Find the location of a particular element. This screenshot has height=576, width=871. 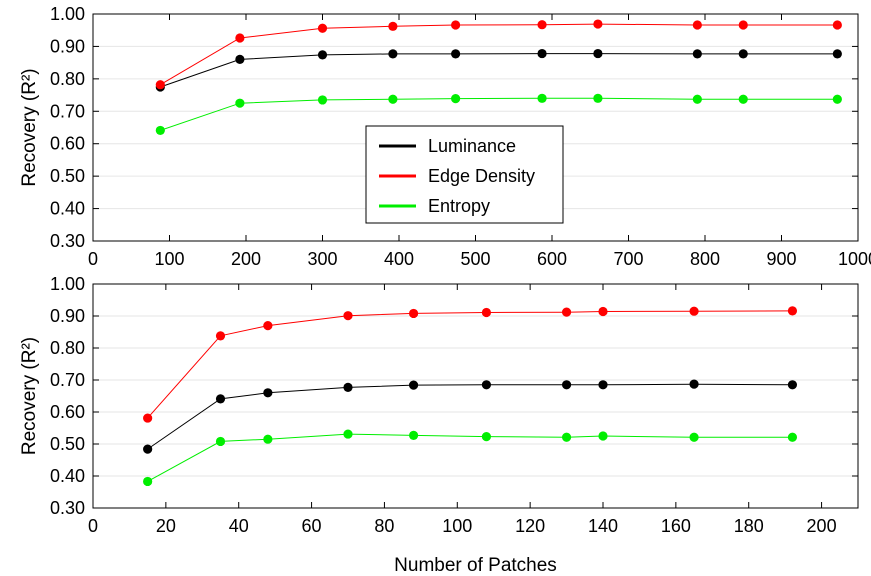

y-tick-label: 0.70 is located at coordinates (67, 380).